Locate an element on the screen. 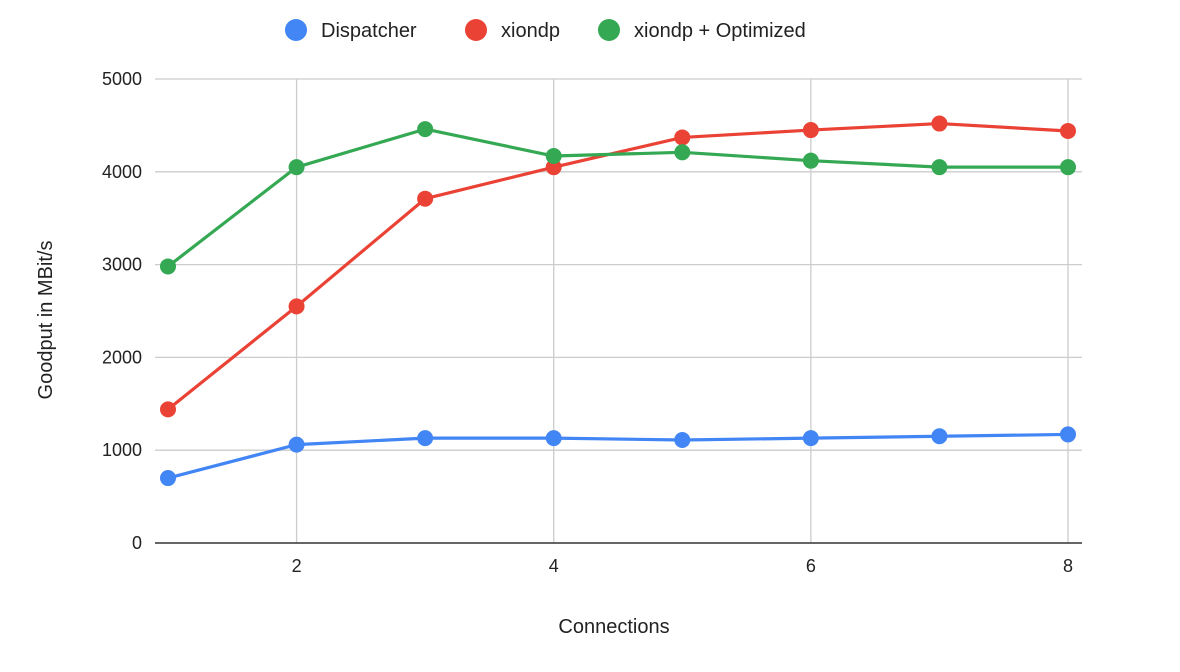 The width and height of the screenshot is (1180, 672). legend-item-xiondp: xiondp is located at coordinates (512, 30).